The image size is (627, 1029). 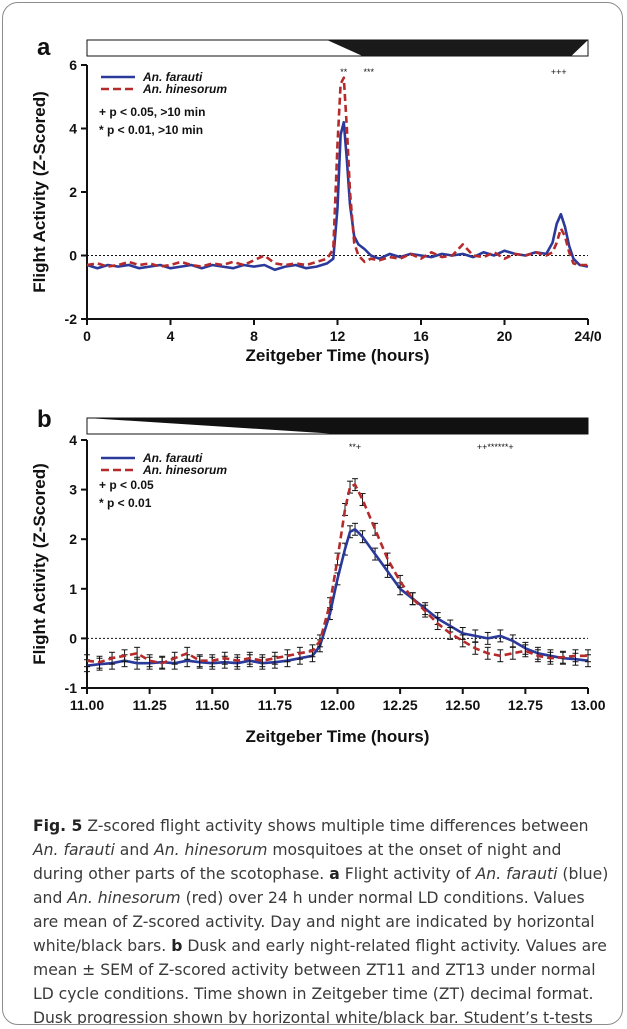 I want to click on x-tick-label: 0, so click(x=87, y=336).